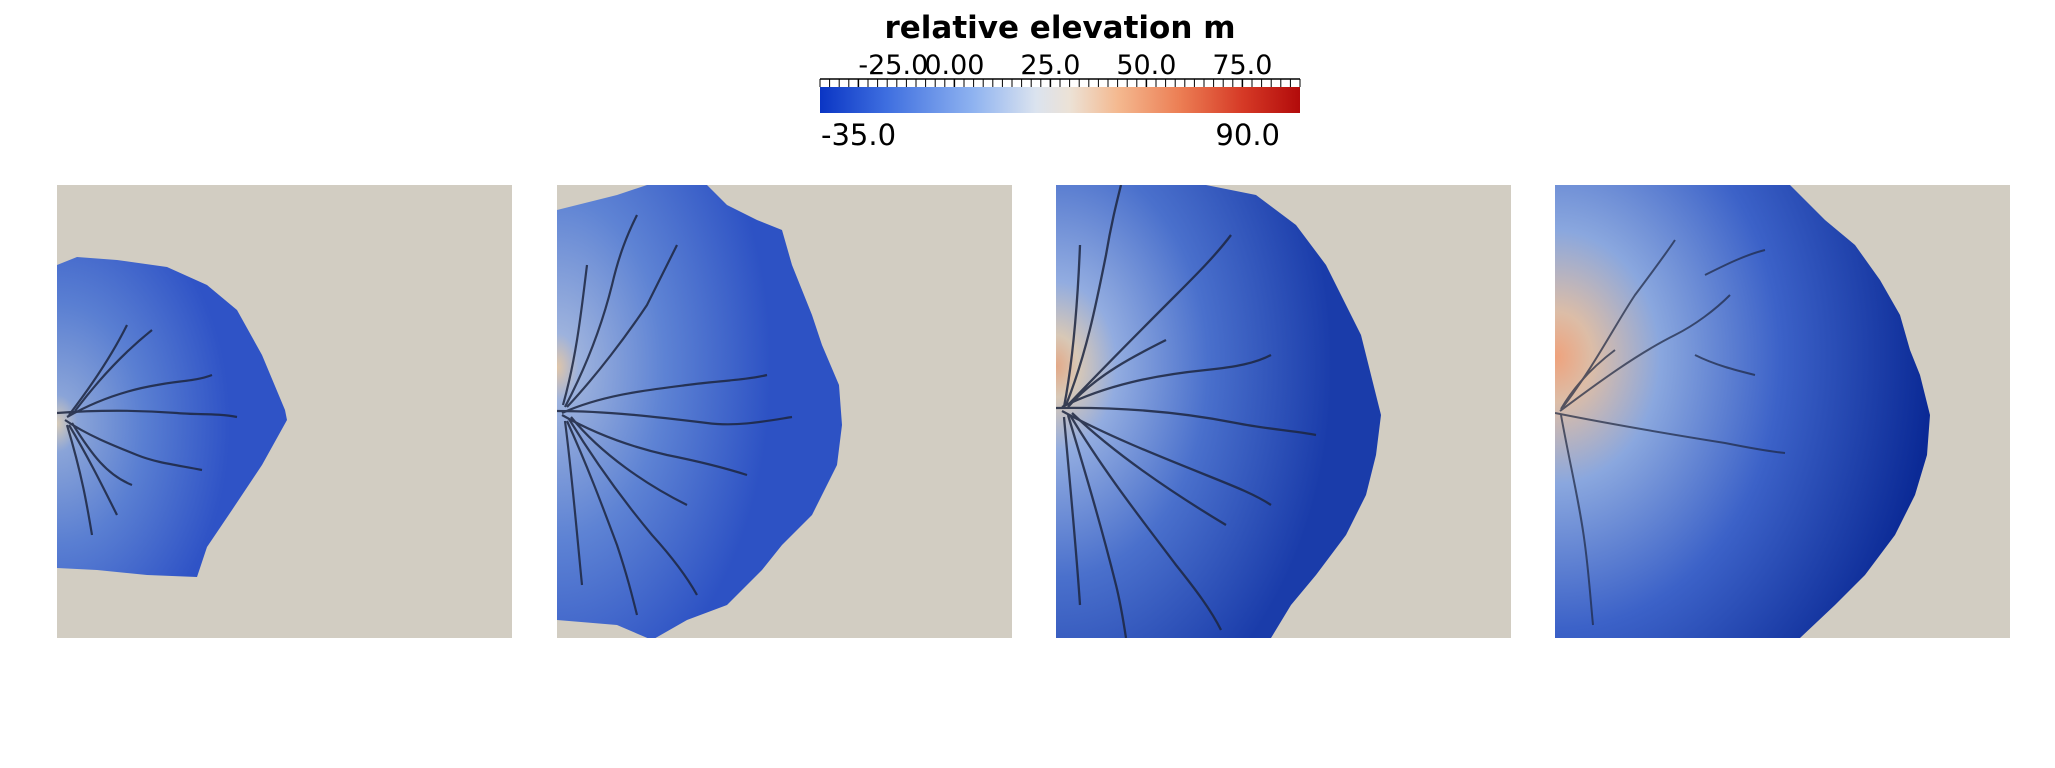  What do you see at coordinates (859, 135) in the screenshot?
I see `range-min-label: -35.0` at bounding box center [859, 135].